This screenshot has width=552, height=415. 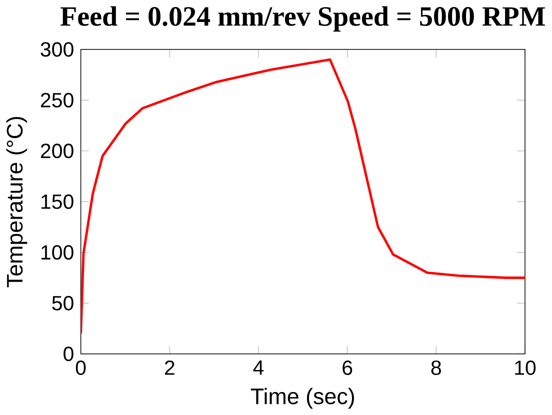 What do you see at coordinates (81, 368) in the screenshot?
I see `x-tick-label: 0` at bounding box center [81, 368].